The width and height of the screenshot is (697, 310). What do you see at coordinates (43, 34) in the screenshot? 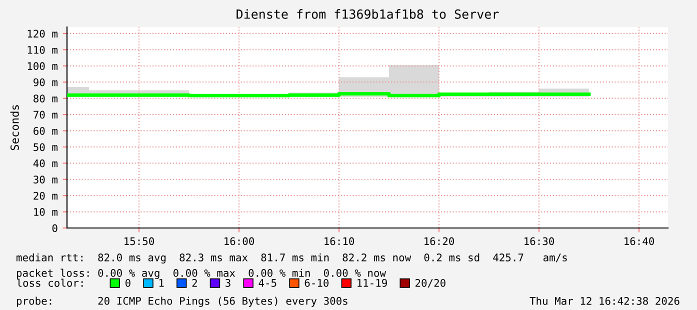
I see `y-tick-label: 120 m` at bounding box center [43, 34].